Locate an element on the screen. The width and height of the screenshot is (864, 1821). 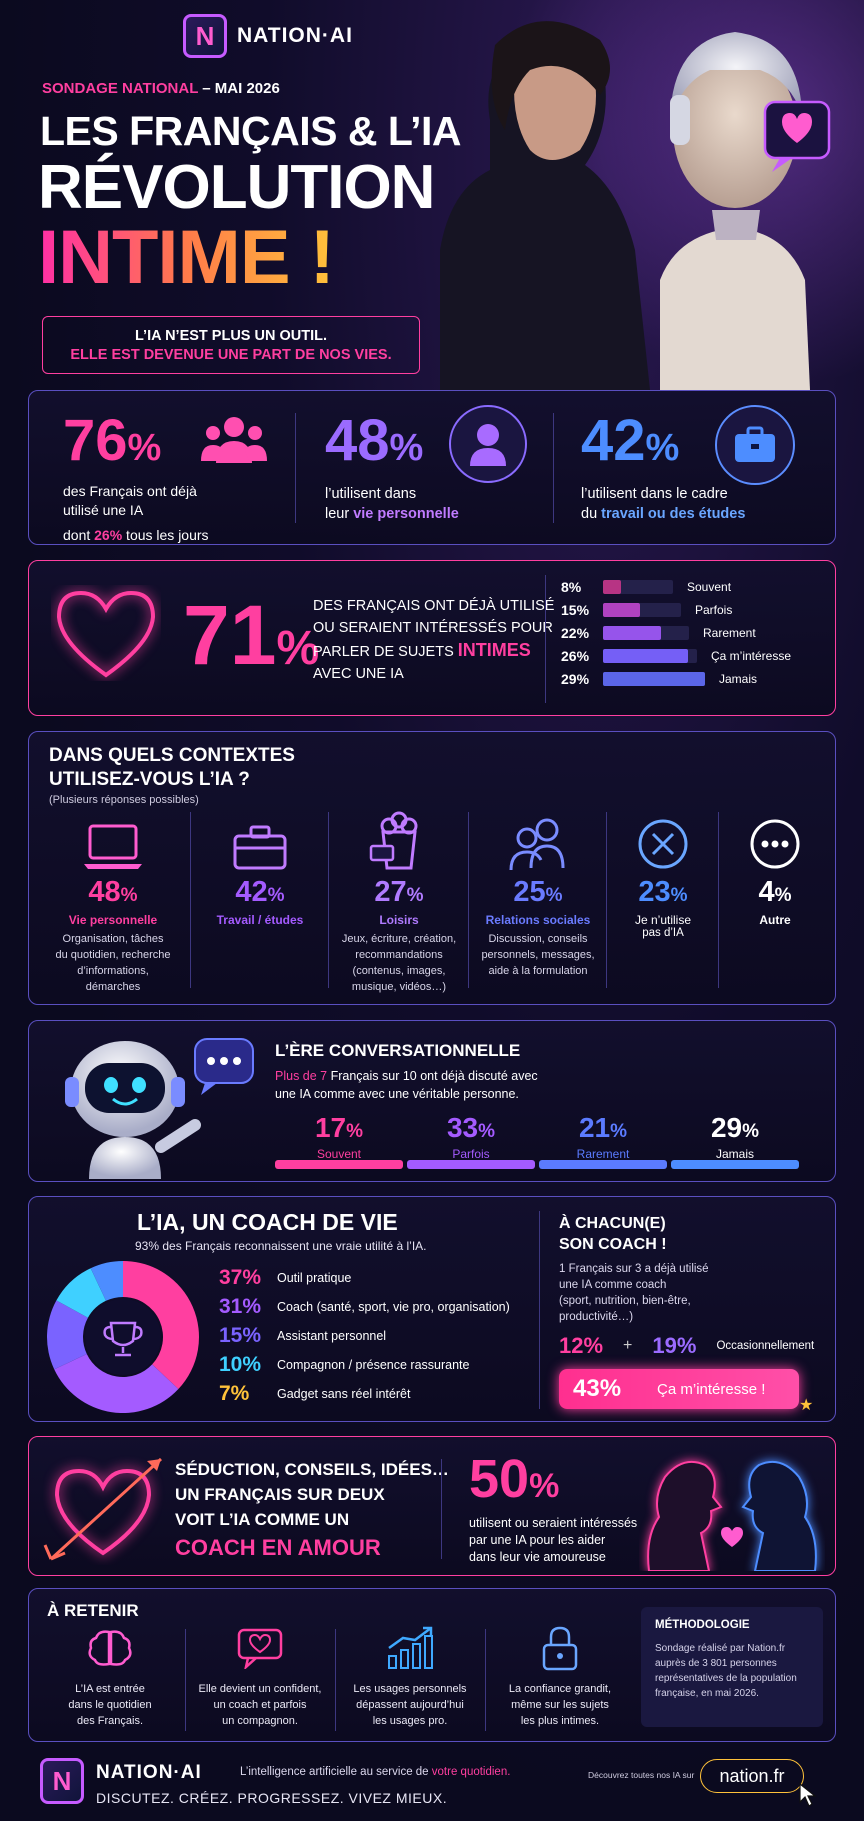
conversation-pct-unit: % is located at coordinates (487, 1131).